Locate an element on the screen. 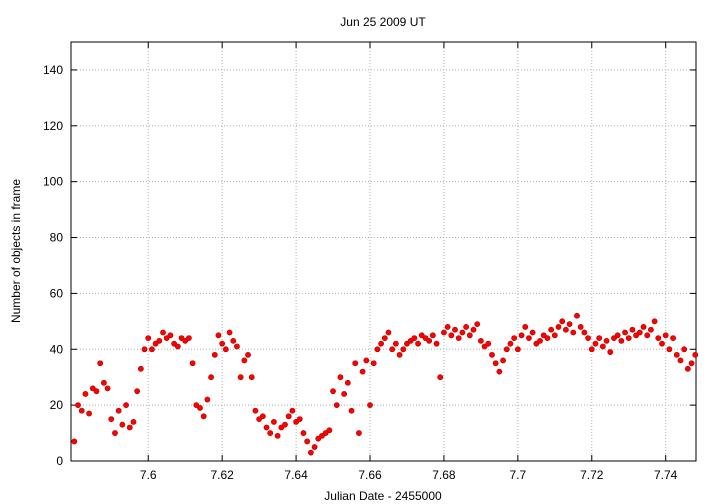 The width and height of the screenshot is (720, 504). x-tick-label: 7.62 is located at coordinates (222, 475).